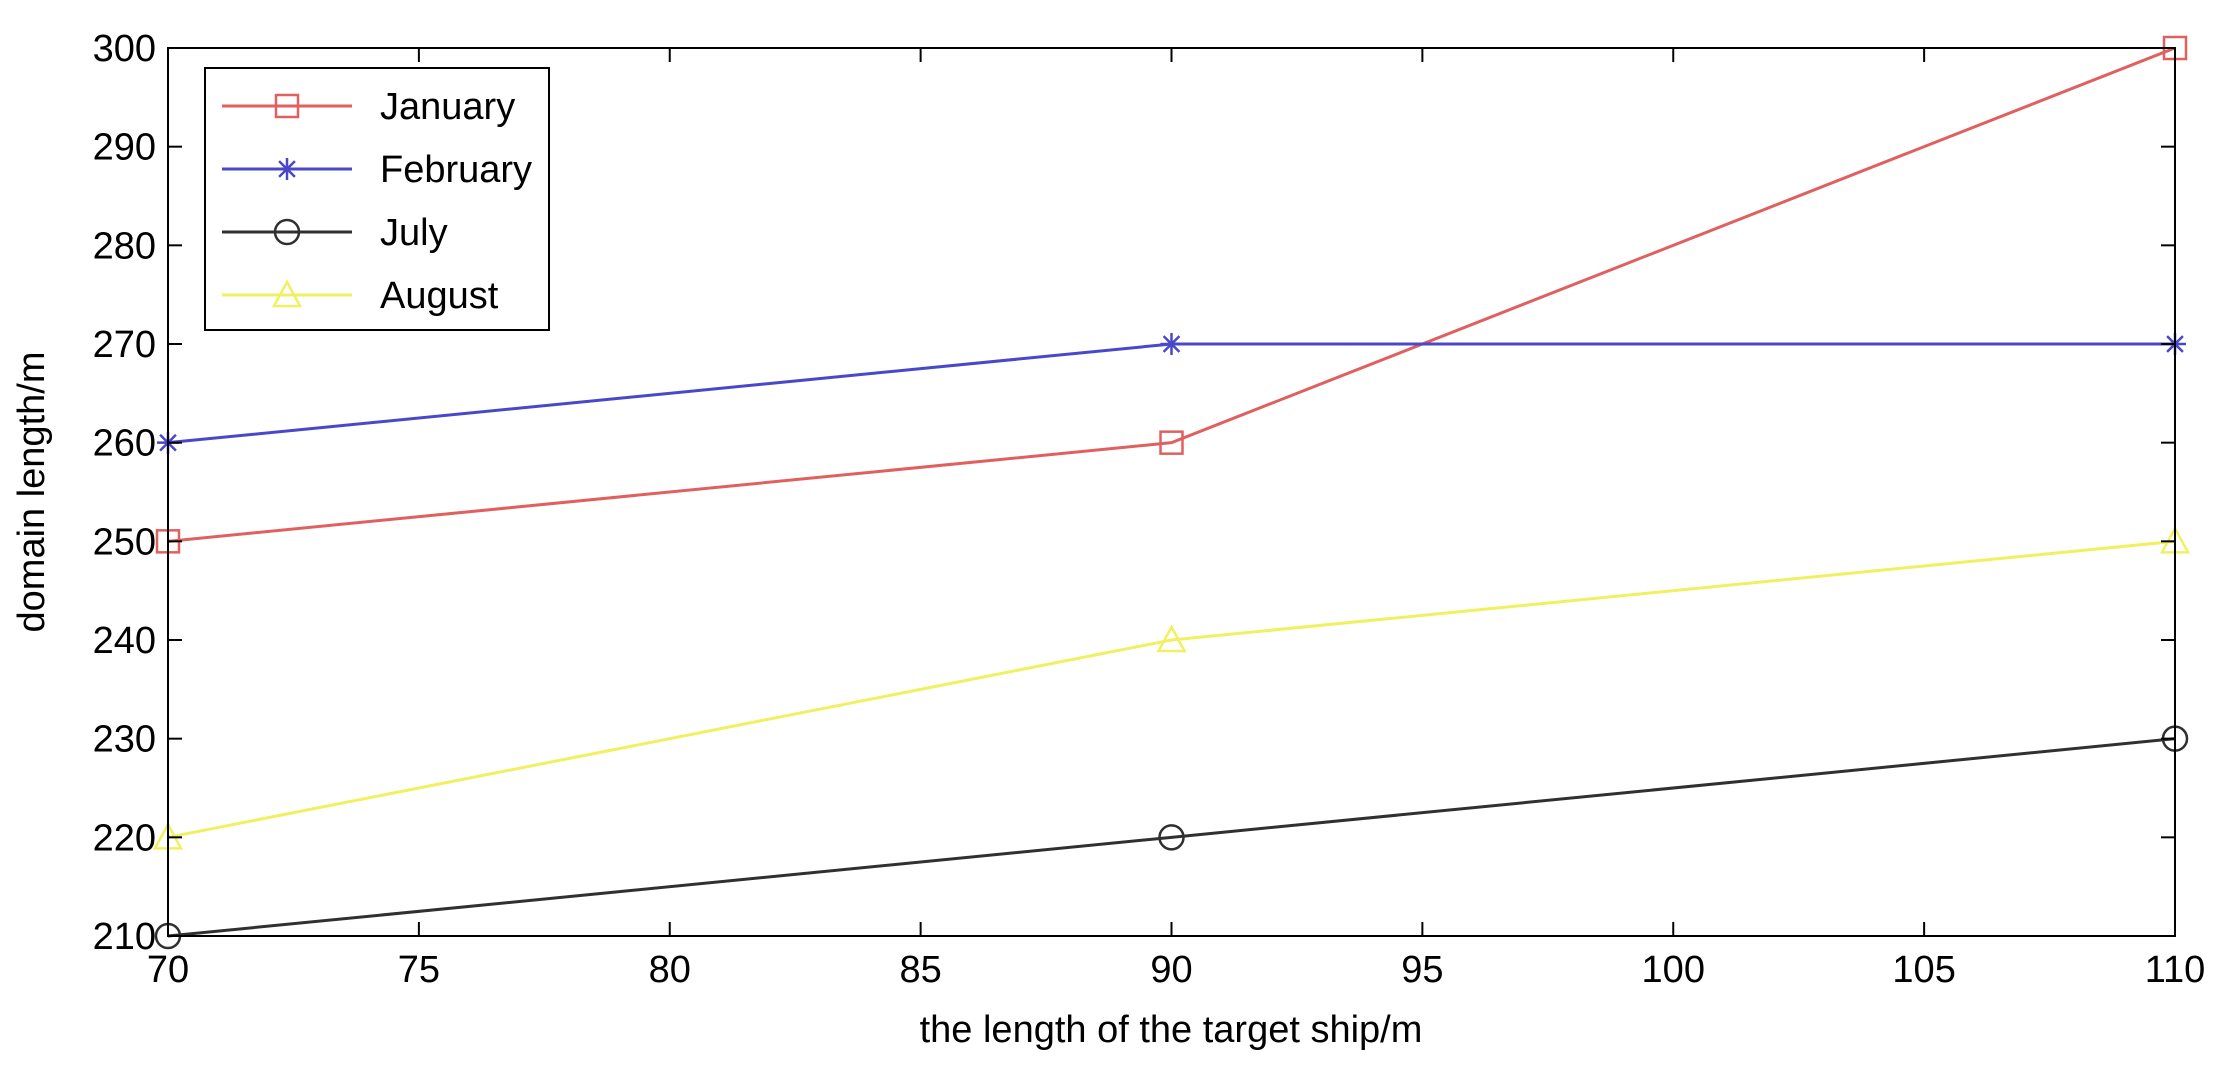  I want to click on y-tick-label: 240, so click(124, 641).